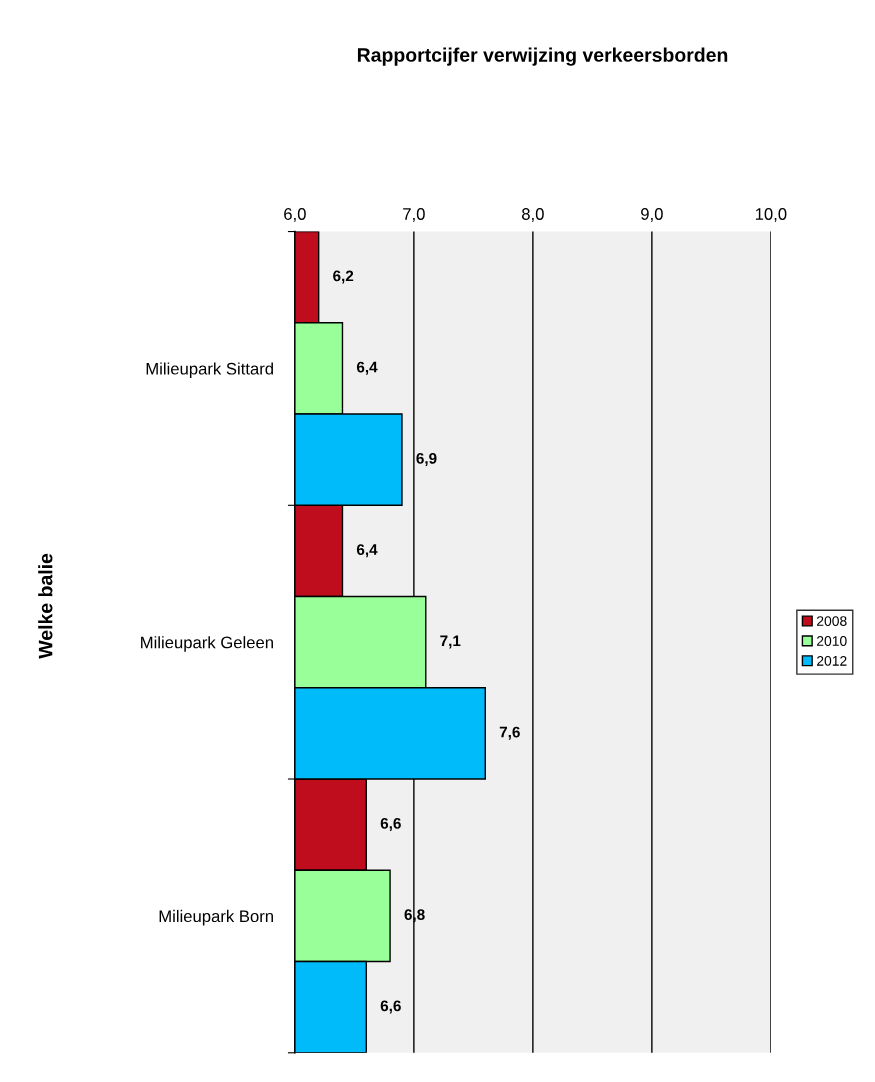 Image resolution: width=875 pixels, height=1082 pixels. What do you see at coordinates (832, 641) in the screenshot?
I see `legend-label: 2010` at bounding box center [832, 641].